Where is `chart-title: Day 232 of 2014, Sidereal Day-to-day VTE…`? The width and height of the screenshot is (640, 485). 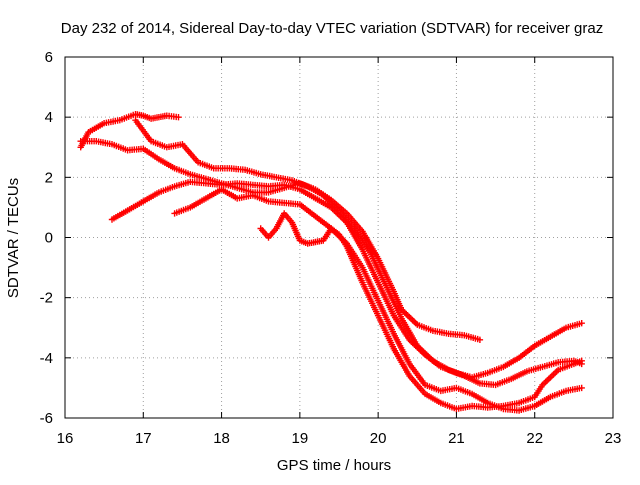
chart-title: Day 232 of 2014, Sidereal Day-to-day VTE… is located at coordinates (332, 28).